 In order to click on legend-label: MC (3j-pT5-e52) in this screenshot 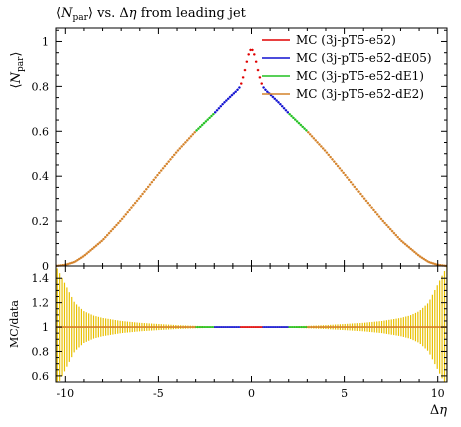, I will do `click(346, 40)`.